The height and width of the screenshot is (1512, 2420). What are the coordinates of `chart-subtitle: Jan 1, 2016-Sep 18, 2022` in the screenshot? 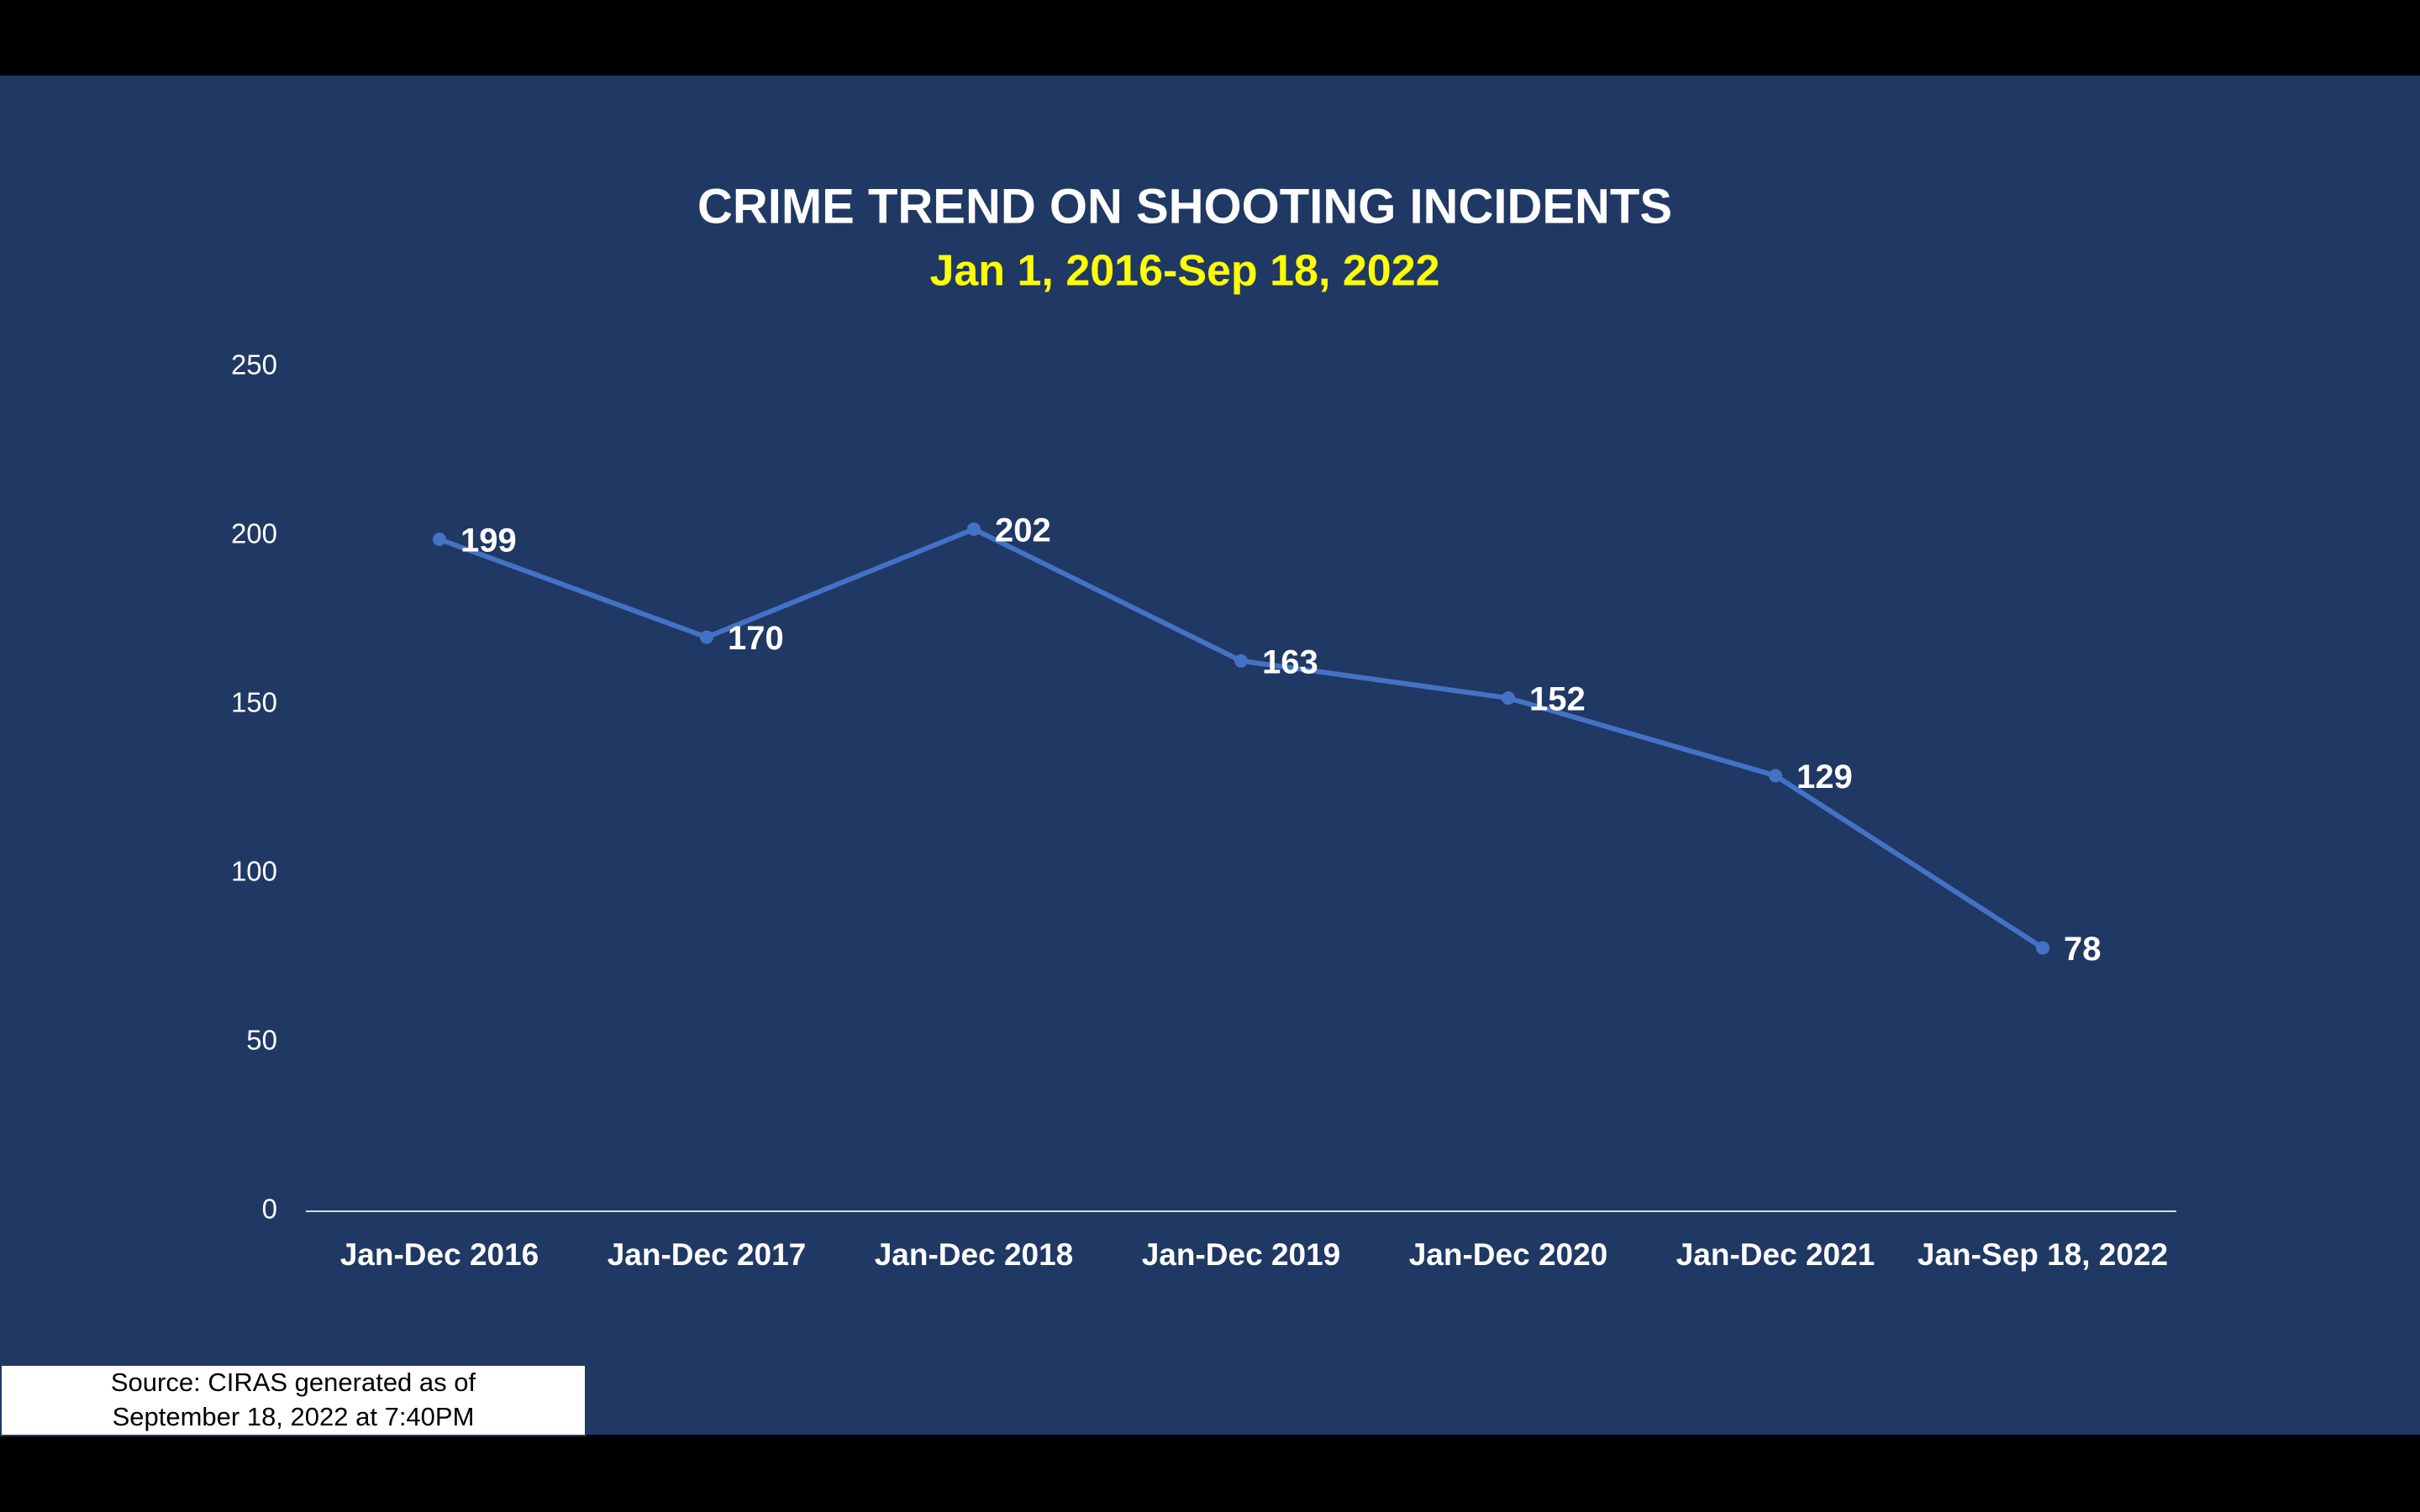 It's located at (1184, 271).